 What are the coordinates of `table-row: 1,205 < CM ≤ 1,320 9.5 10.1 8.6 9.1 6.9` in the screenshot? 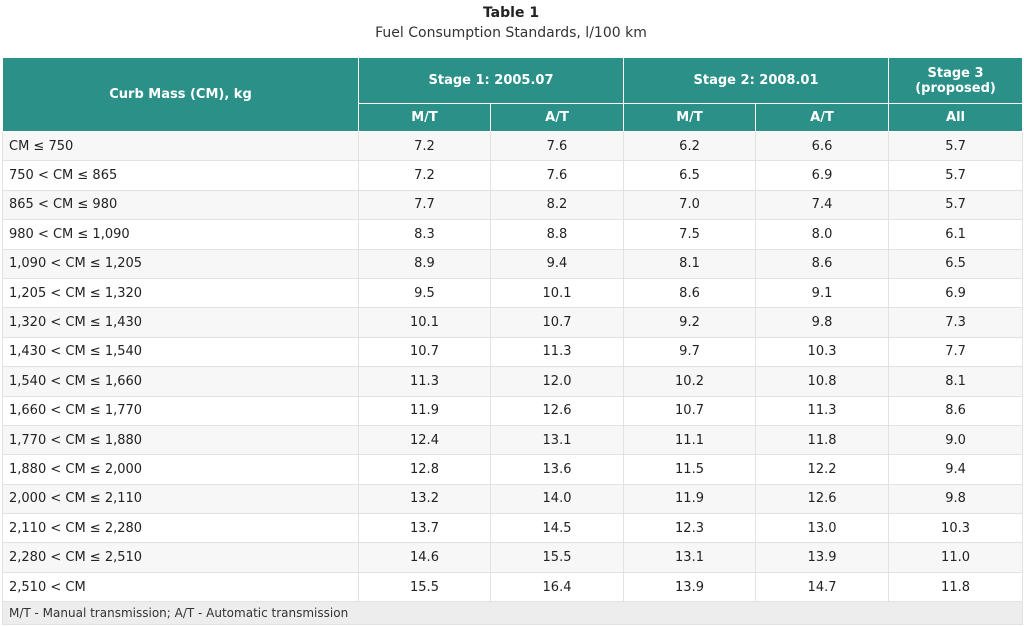 It's located at (513, 293).